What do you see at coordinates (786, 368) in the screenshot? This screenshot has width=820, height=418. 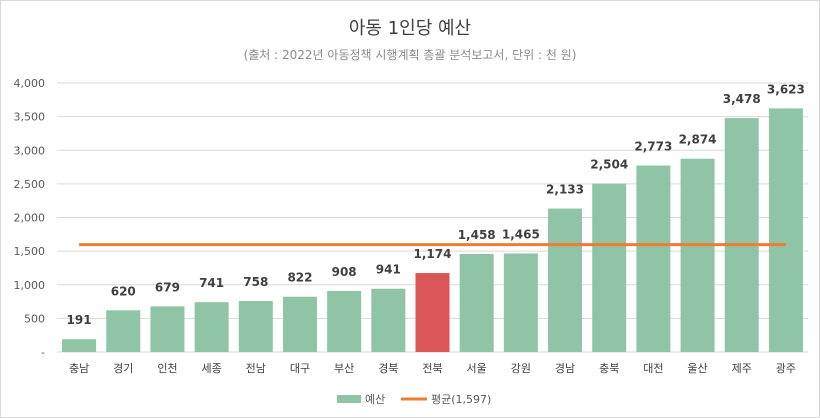 I see `x-tick-label: 광주` at bounding box center [786, 368].